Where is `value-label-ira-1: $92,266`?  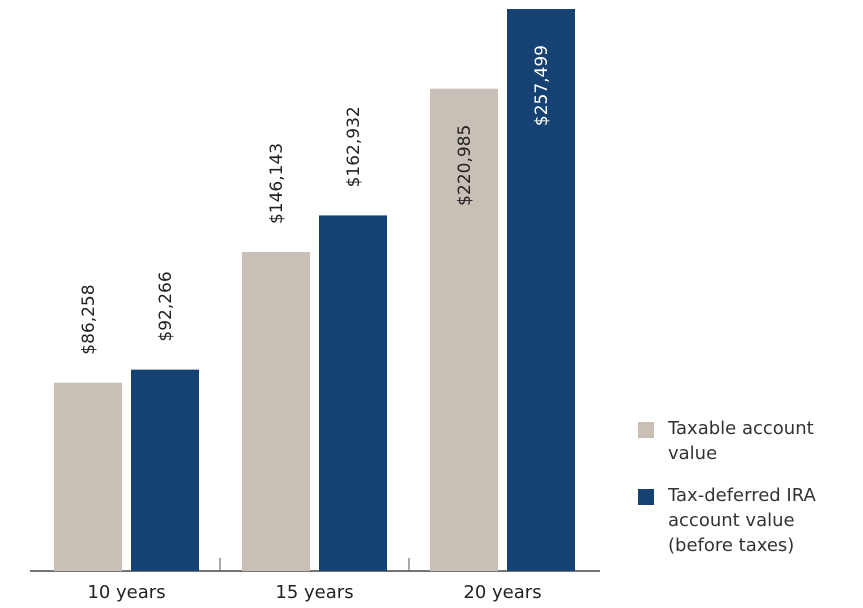 value-label-ira-1: $92,266 is located at coordinates (166, 306).